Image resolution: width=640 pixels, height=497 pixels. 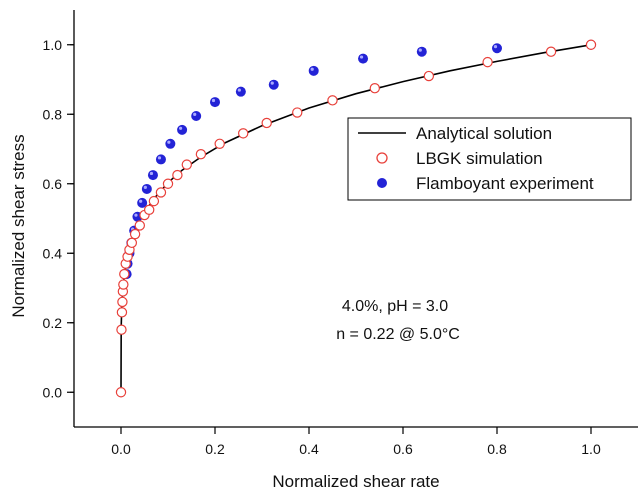 I want to click on x-tick-label: 0.6, so click(x=403, y=449).